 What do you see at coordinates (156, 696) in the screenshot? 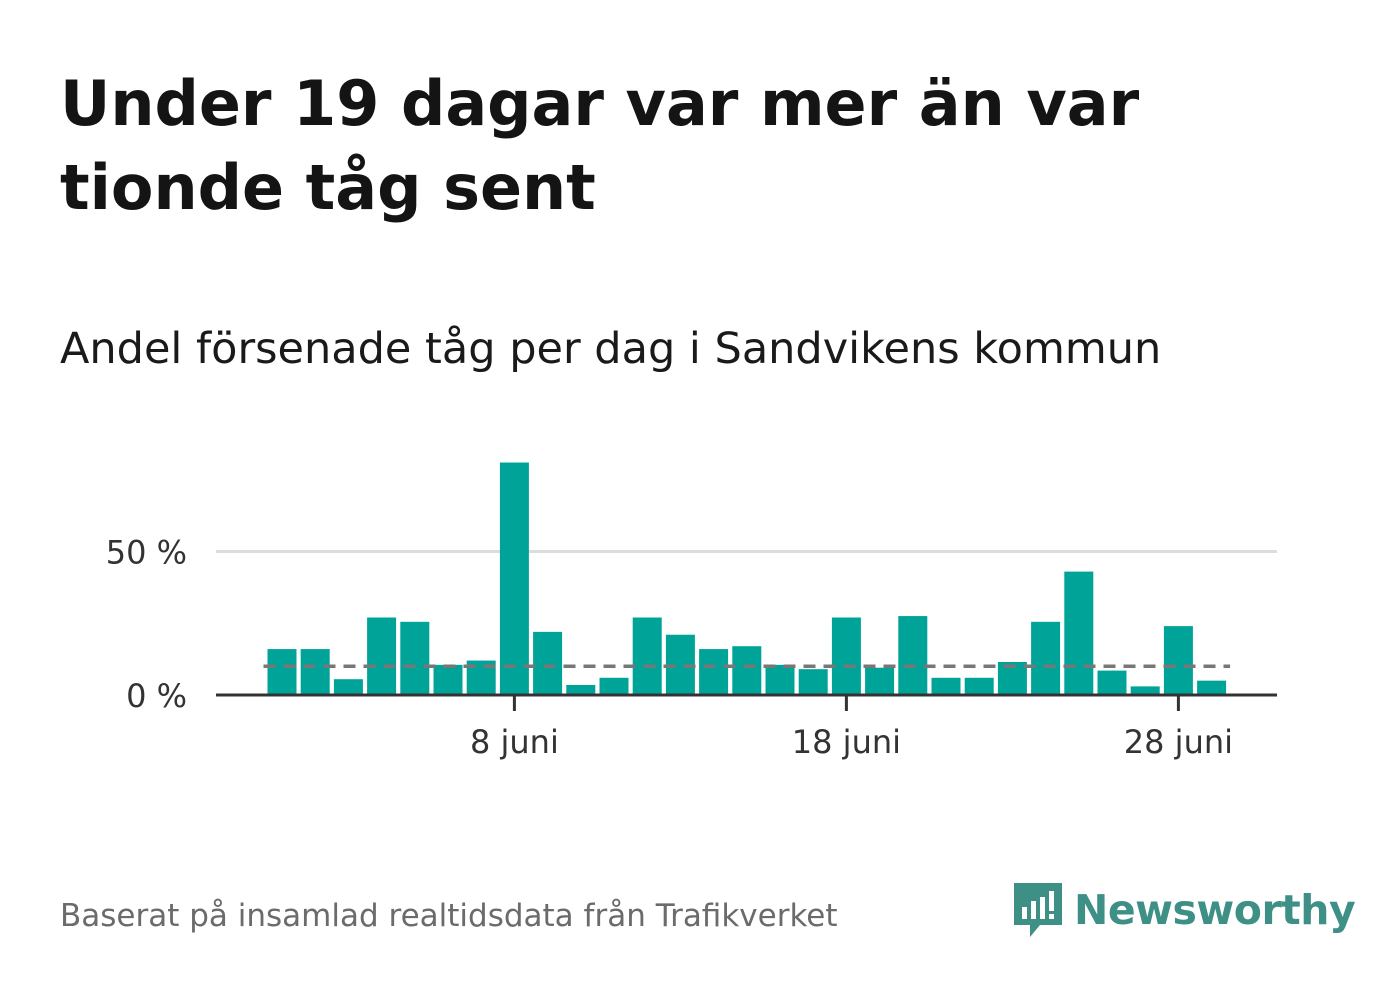
I see `y-tick-label: 0 %` at bounding box center [156, 696].